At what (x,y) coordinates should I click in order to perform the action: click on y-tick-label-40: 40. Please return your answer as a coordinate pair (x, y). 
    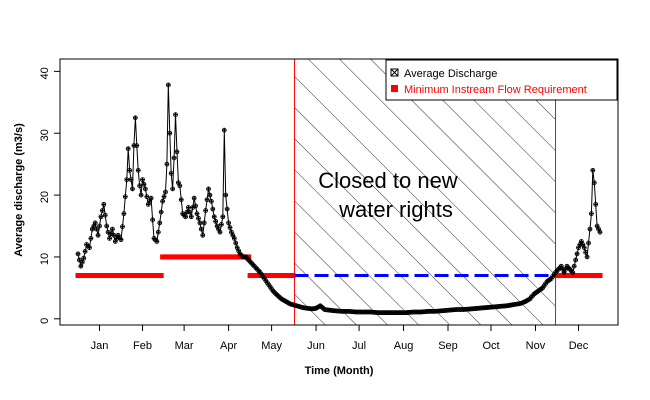
    Looking at the image, I should click on (45, 73).